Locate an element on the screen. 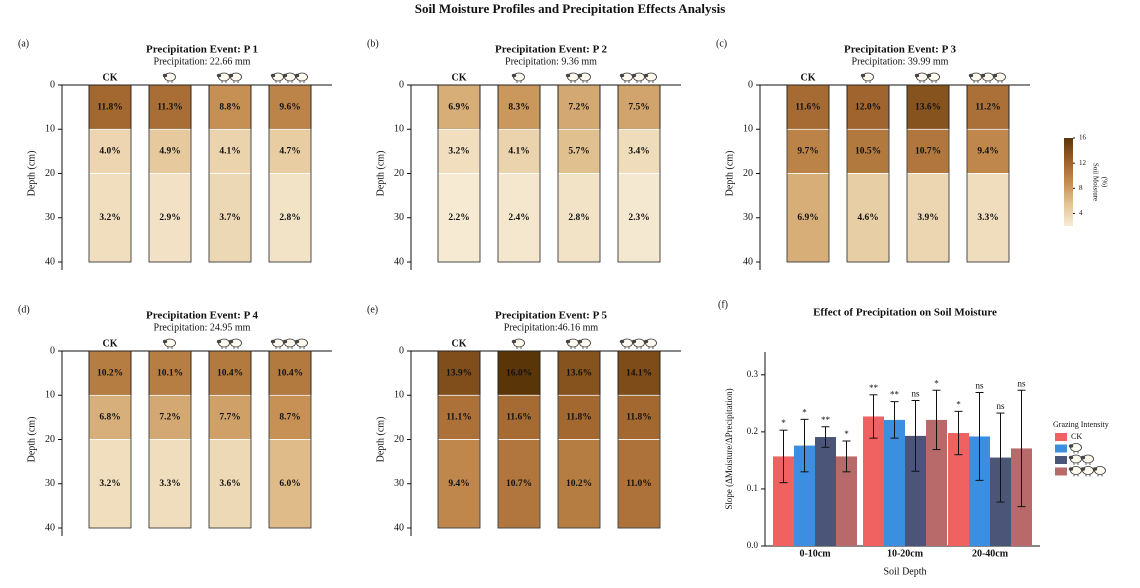  panel-title: Effect of Precipitation on Soil Moisture is located at coordinates (905, 313).